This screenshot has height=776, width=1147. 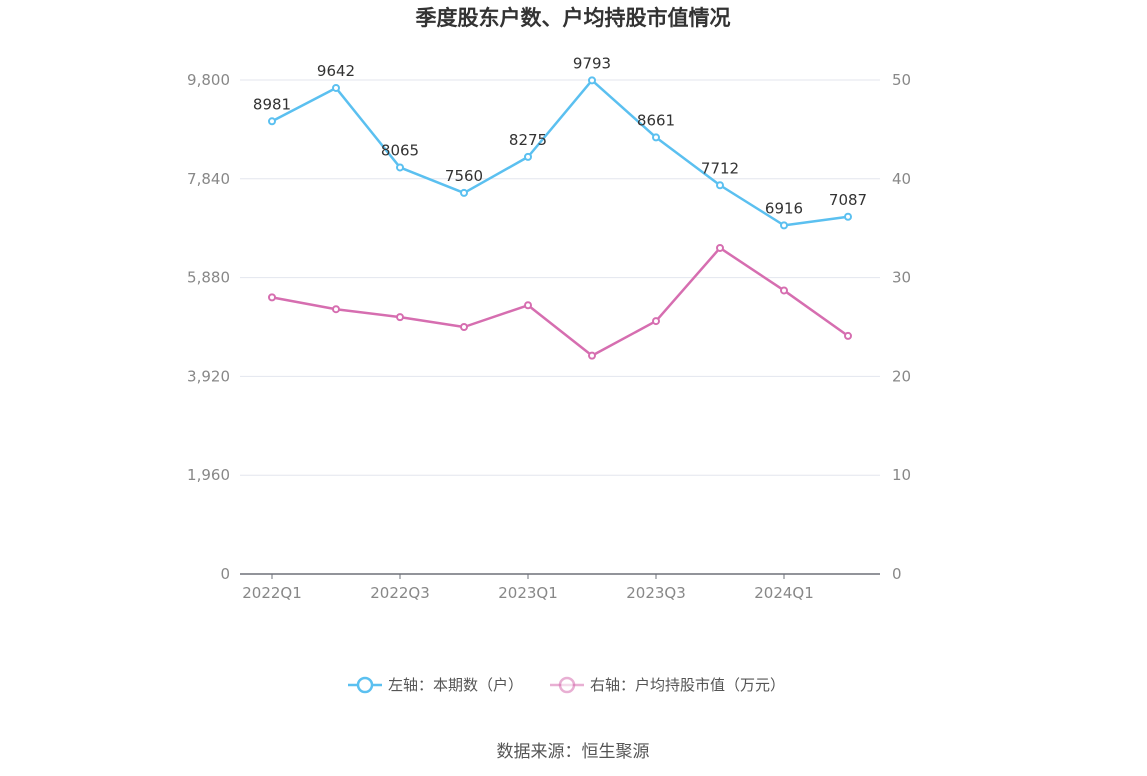 I want to click on y-right-tick-label: 50, so click(x=901, y=80).